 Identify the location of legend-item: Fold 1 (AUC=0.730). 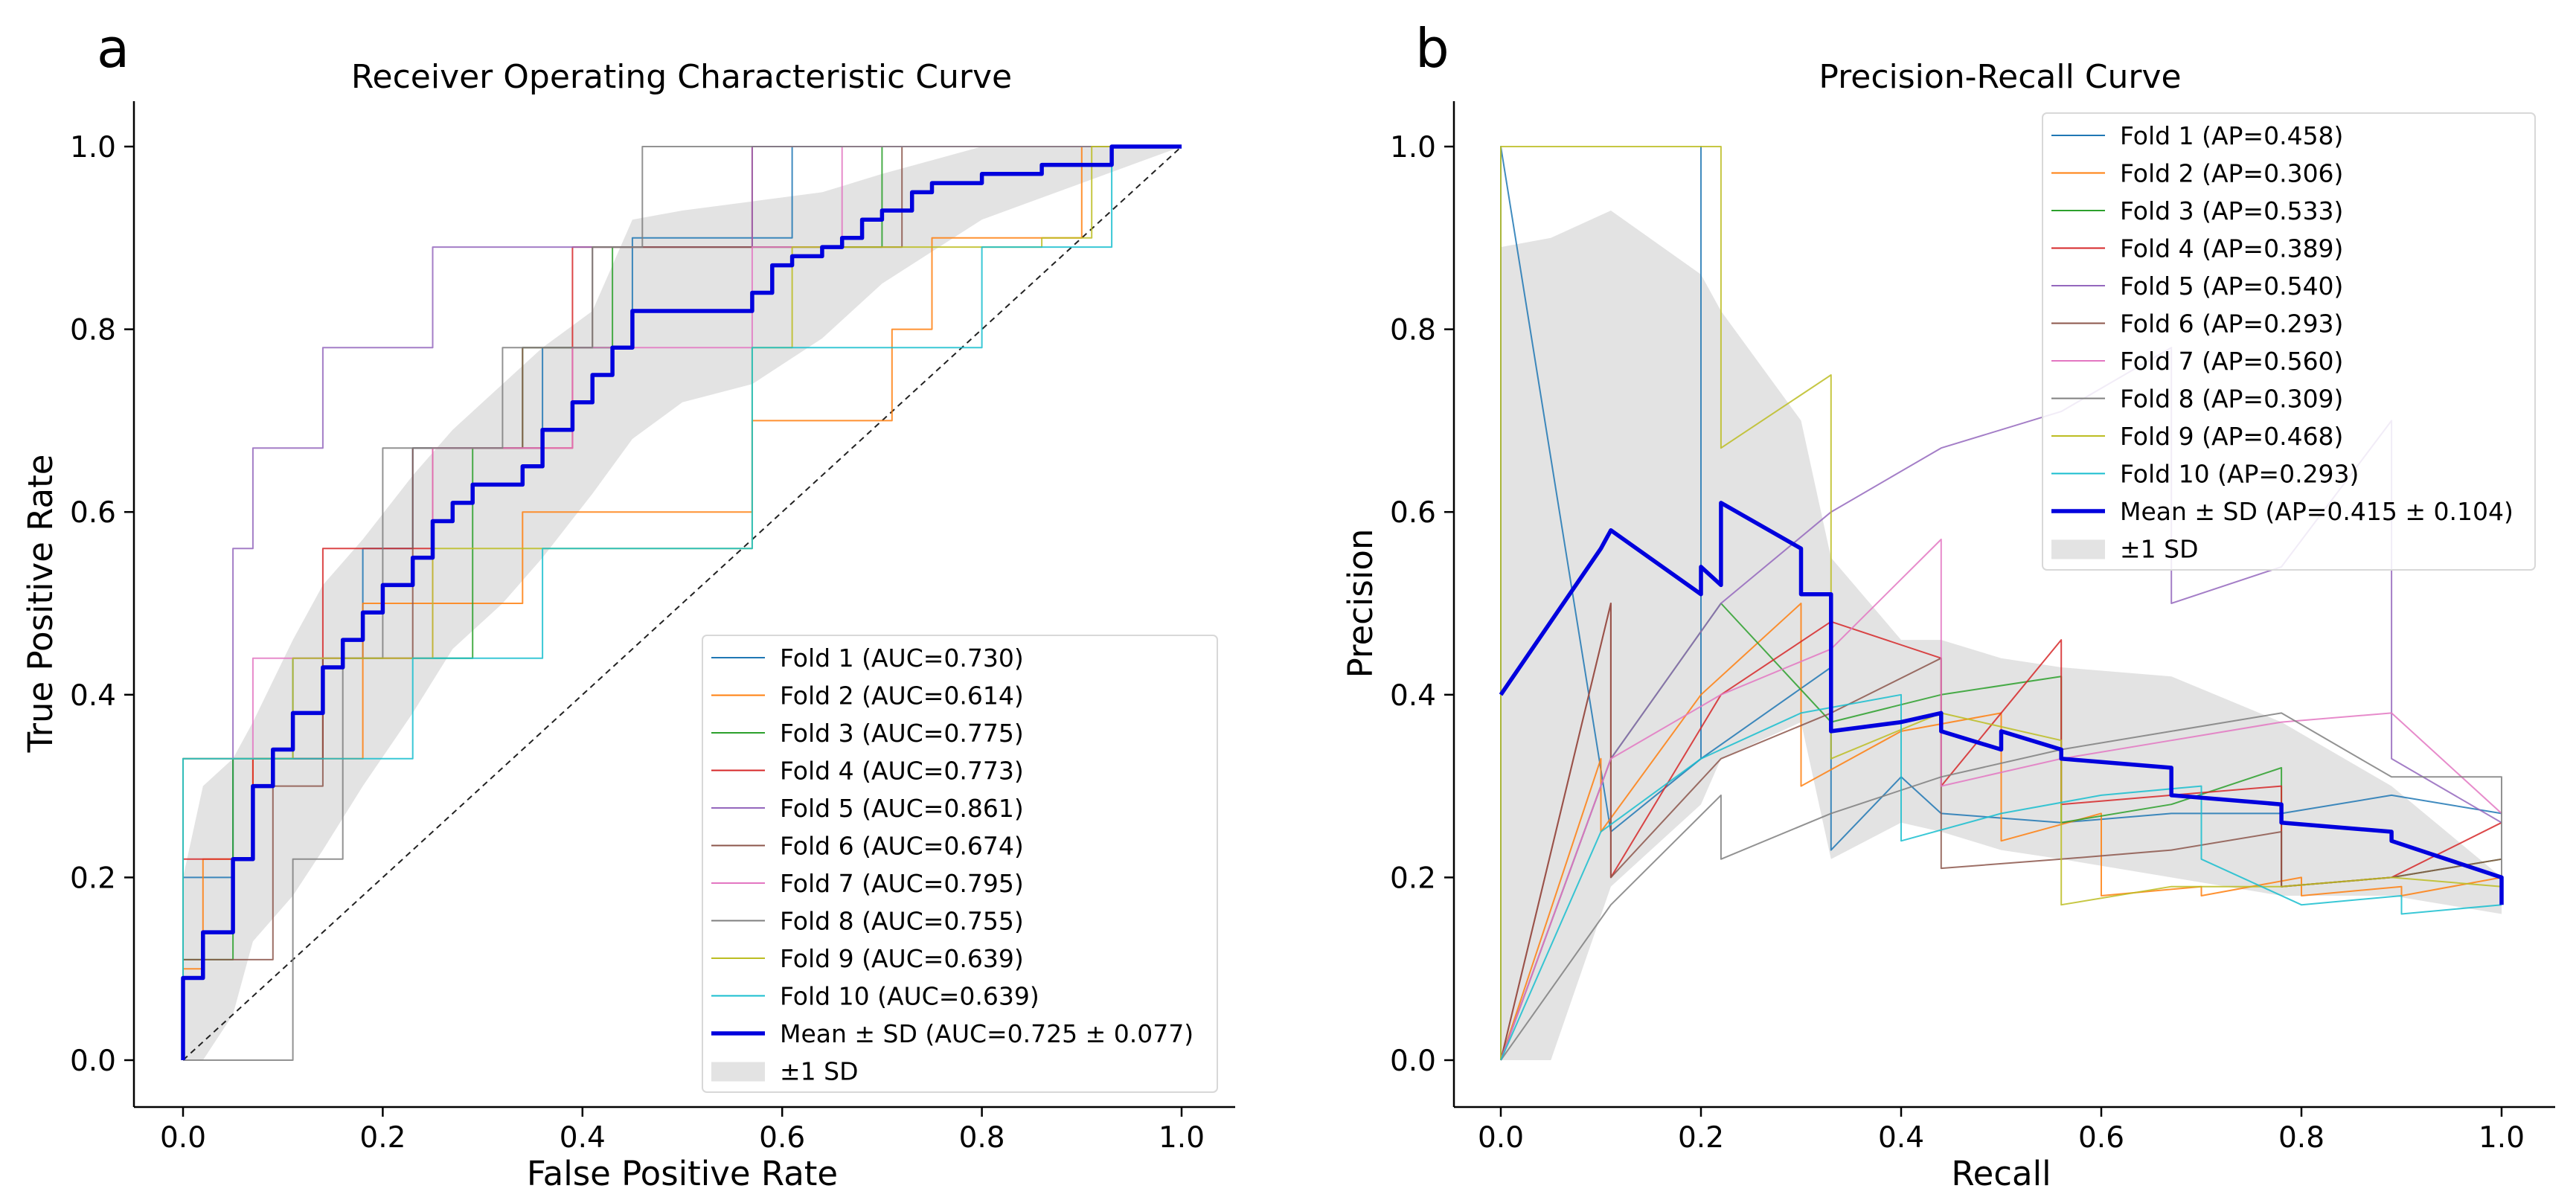
(867, 659).